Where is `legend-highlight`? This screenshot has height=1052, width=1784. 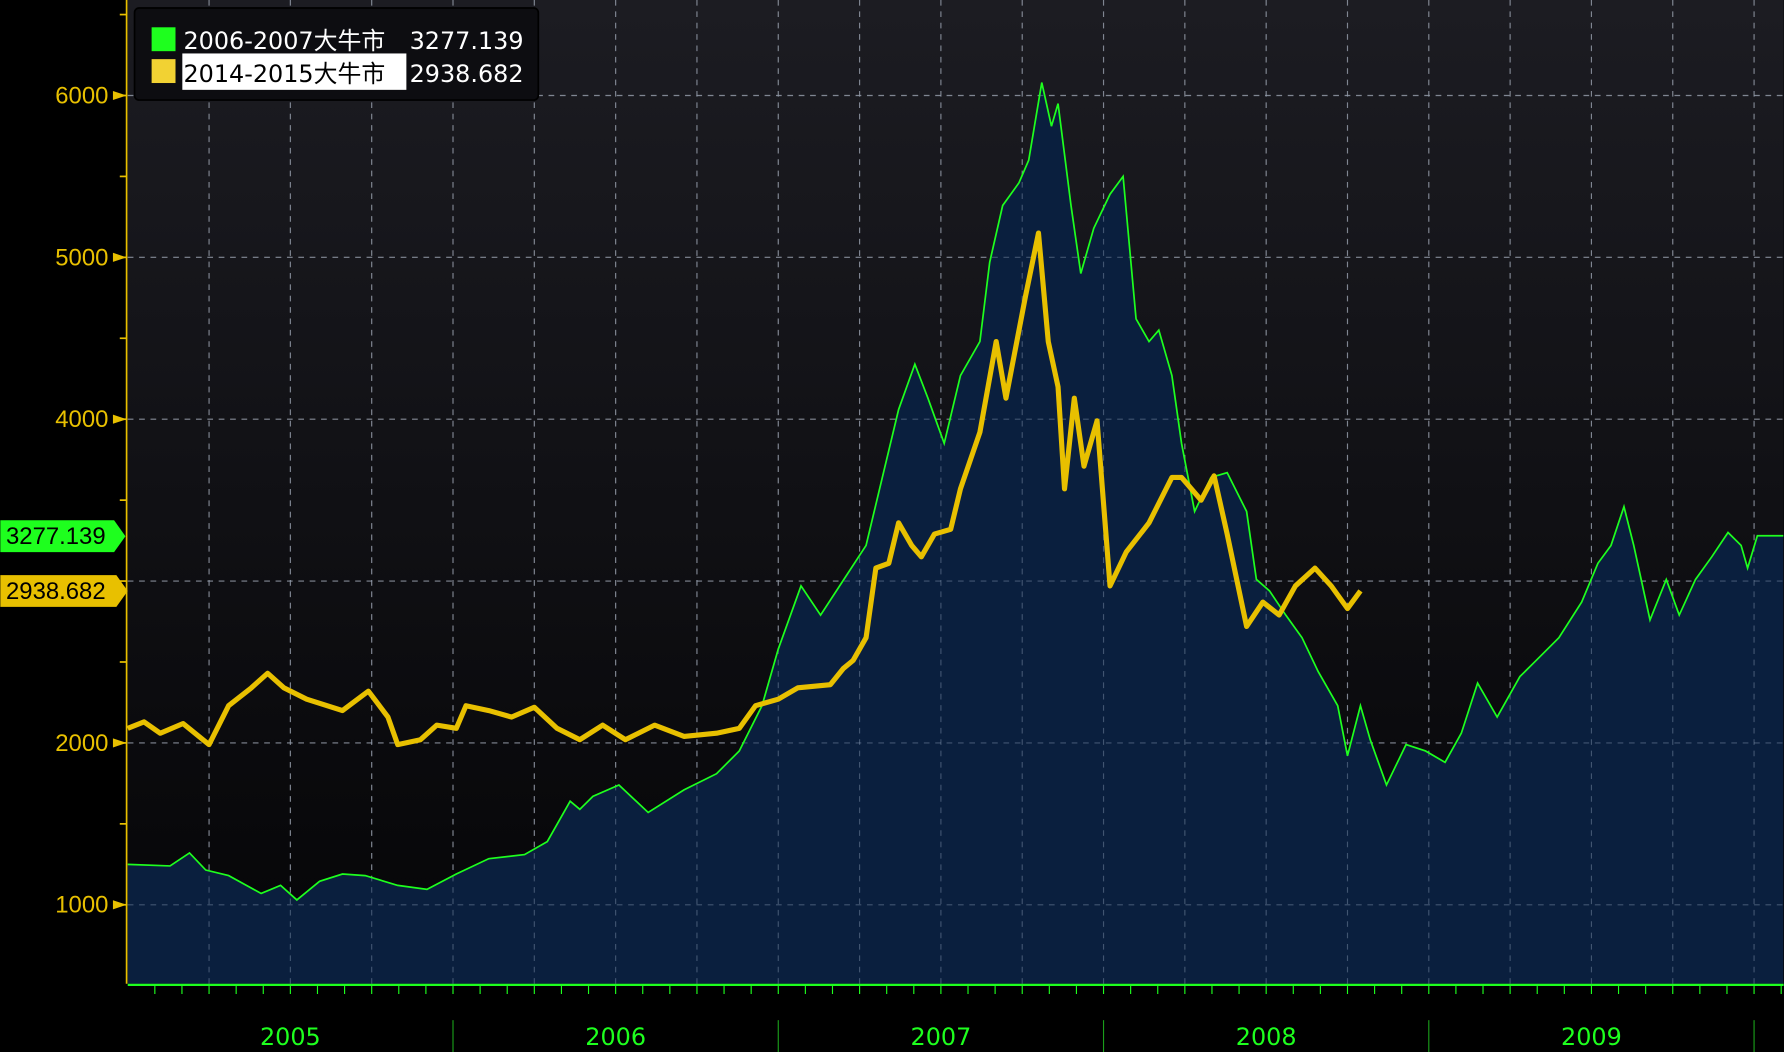
legend-highlight is located at coordinates (294, 71).